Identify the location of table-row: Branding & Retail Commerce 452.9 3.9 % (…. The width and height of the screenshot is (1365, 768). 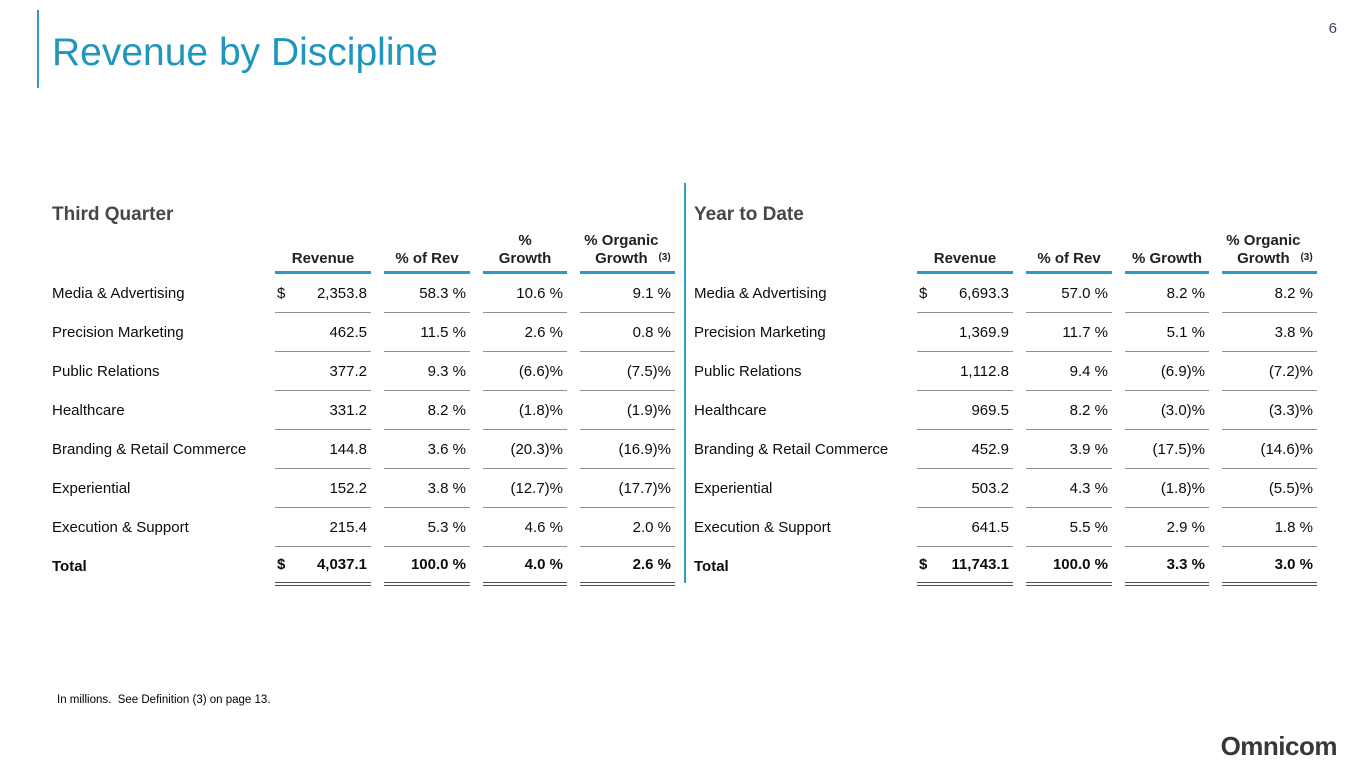
(1005, 449).